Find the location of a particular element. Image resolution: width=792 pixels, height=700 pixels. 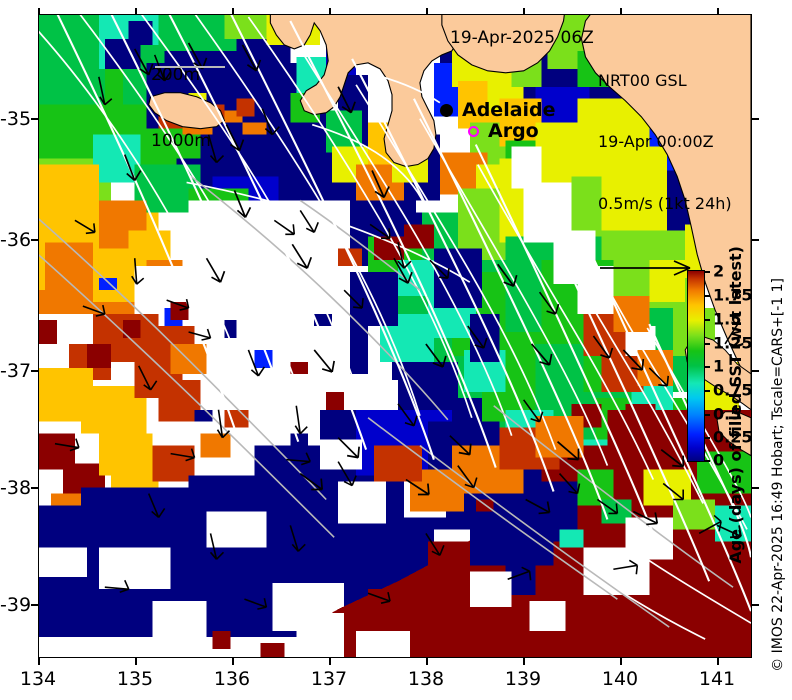

colorbar-title: Age (days) of filled SST (wrt latest) is located at coordinates (735, 405).